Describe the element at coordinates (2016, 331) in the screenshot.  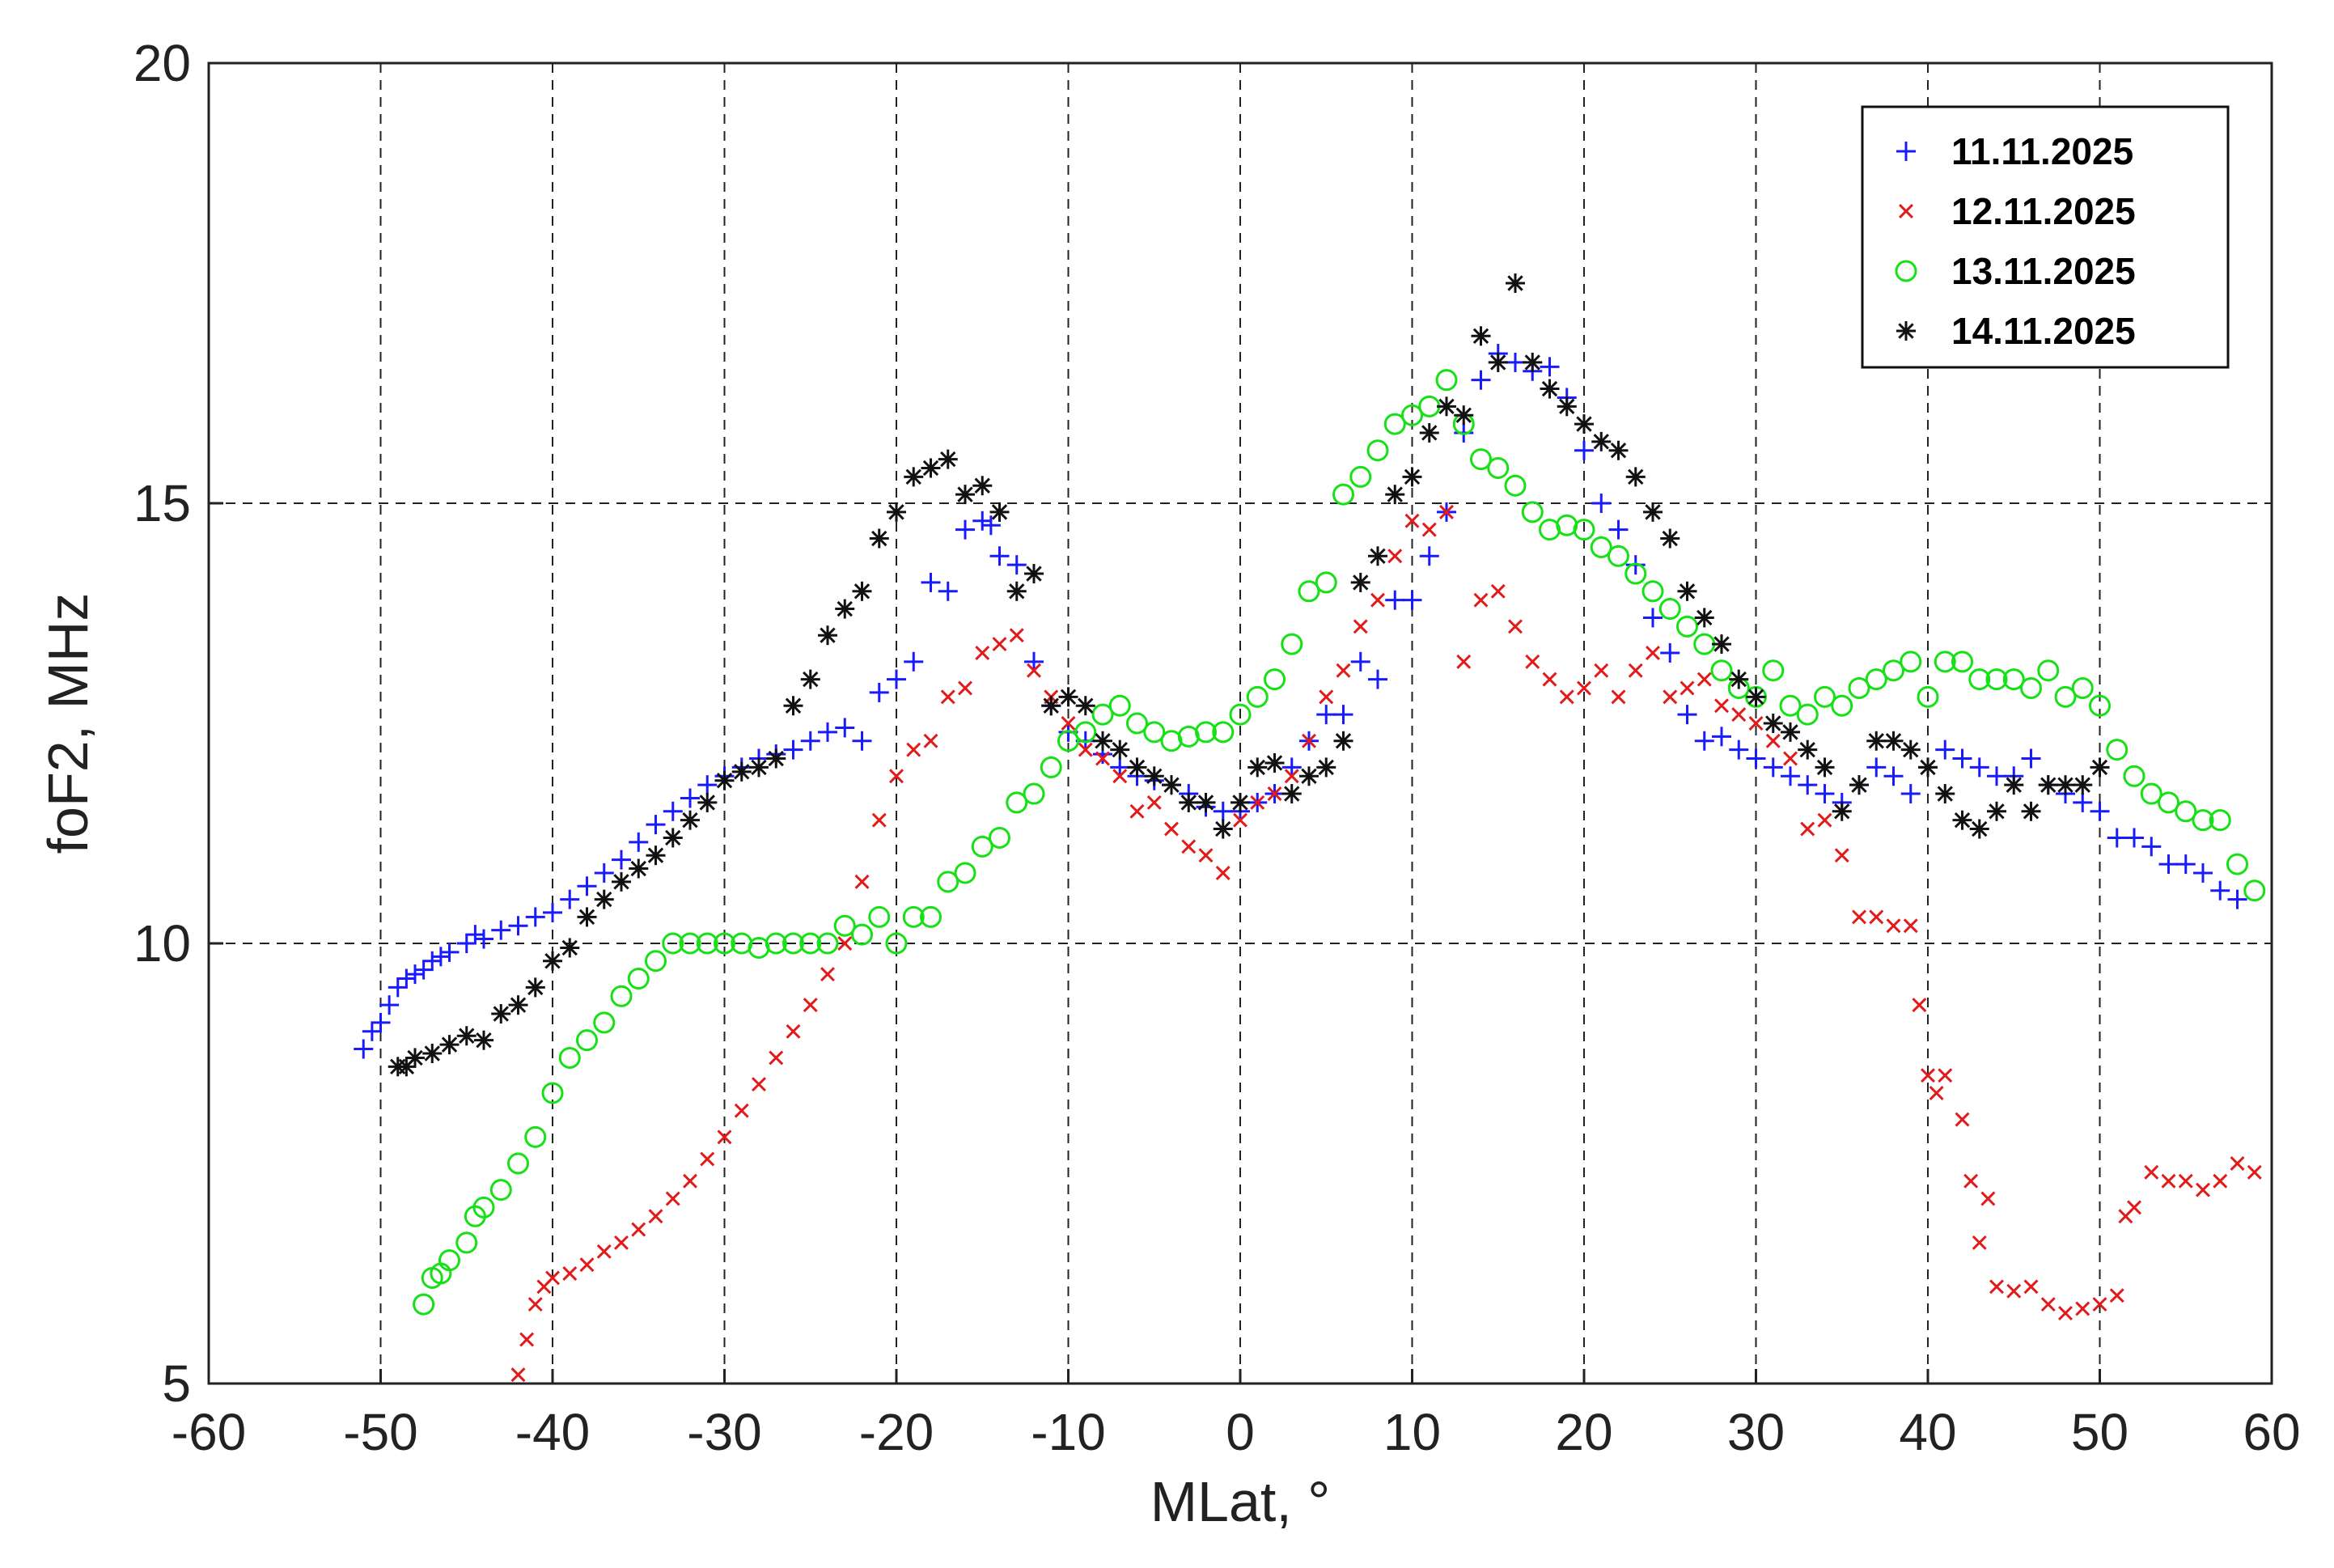
I see `legend-item: 14.11.2025` at that location.